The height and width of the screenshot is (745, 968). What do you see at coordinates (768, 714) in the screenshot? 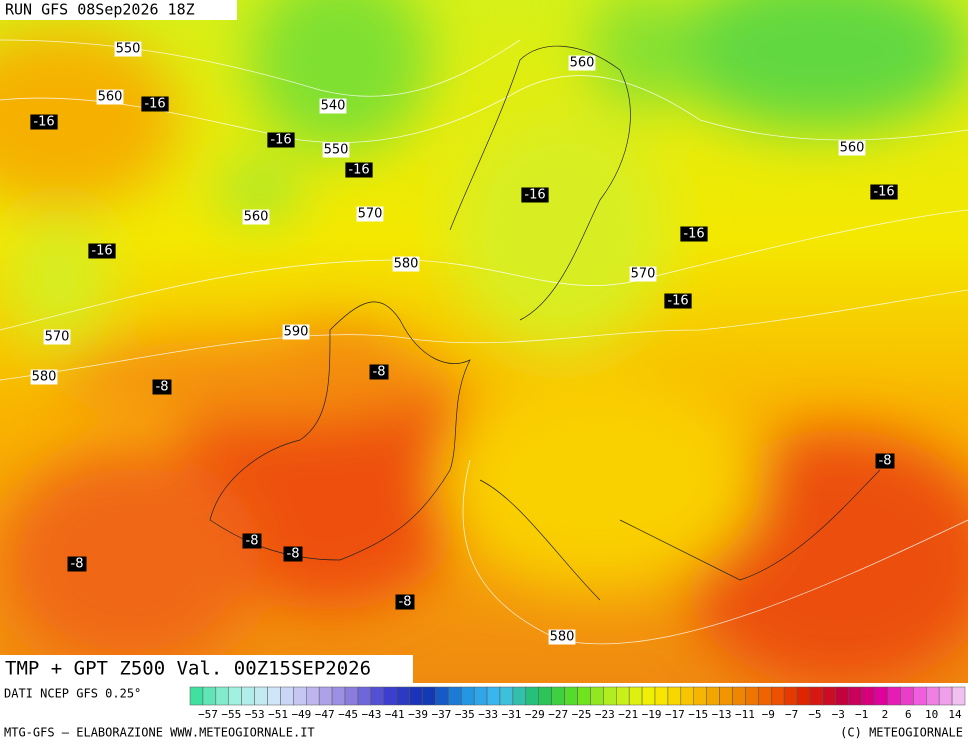
I see `scale-label: −9` at bounding box center [768, 714].